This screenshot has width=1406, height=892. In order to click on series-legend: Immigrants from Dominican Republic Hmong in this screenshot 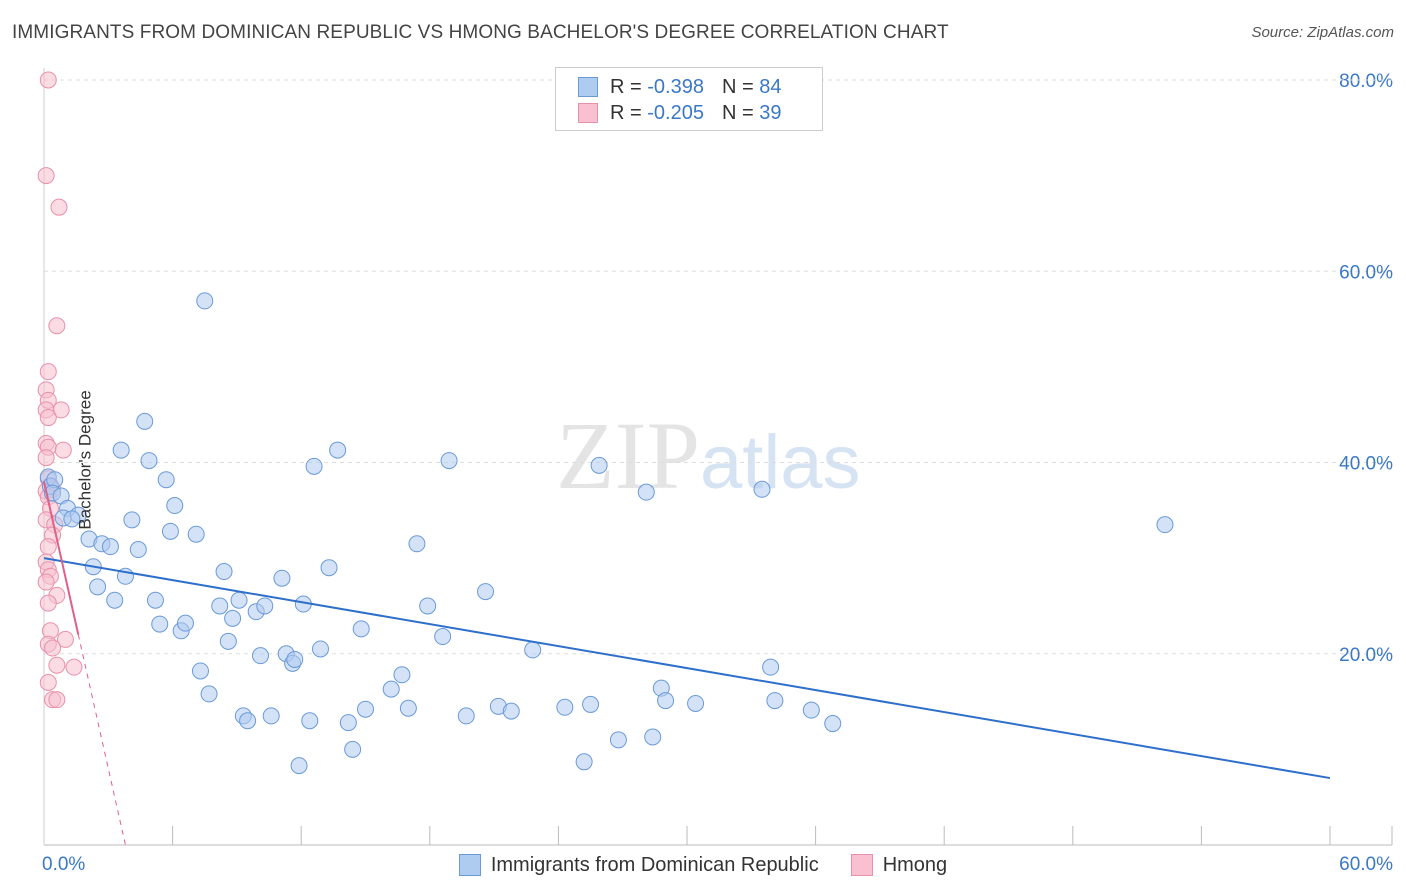, I will do `click(703, 865)`.